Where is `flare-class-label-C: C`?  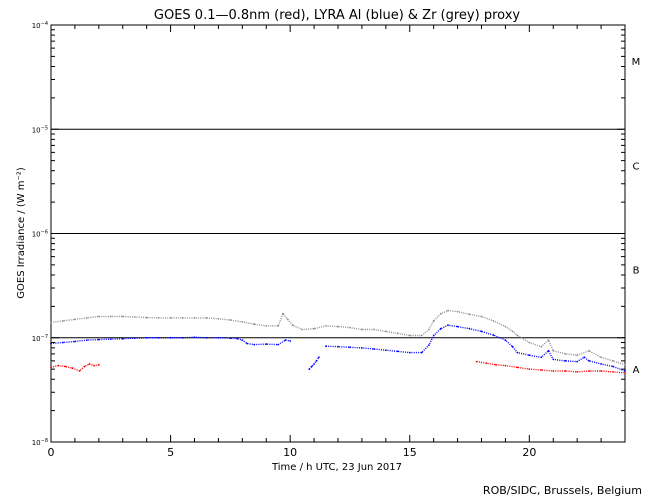 flare-class-label-C: C is located at coordinates (636, 166).